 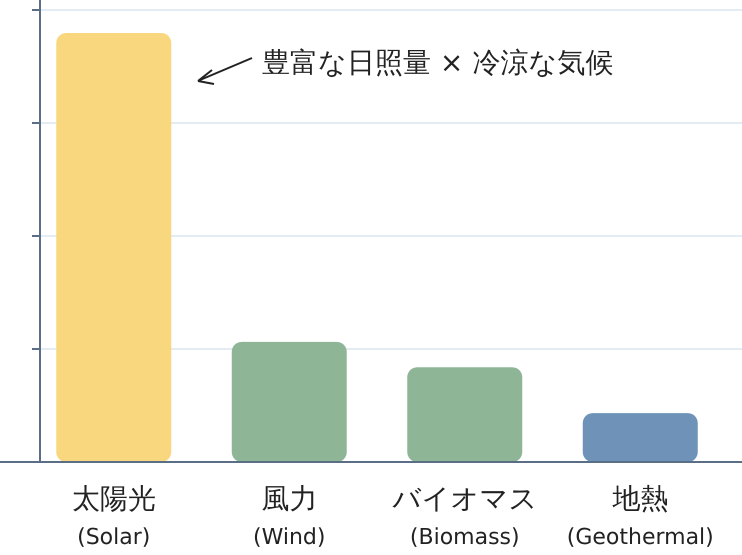 I want to click on x-tick-label: 太陽光 (Solar), so click(x=114, y=516).